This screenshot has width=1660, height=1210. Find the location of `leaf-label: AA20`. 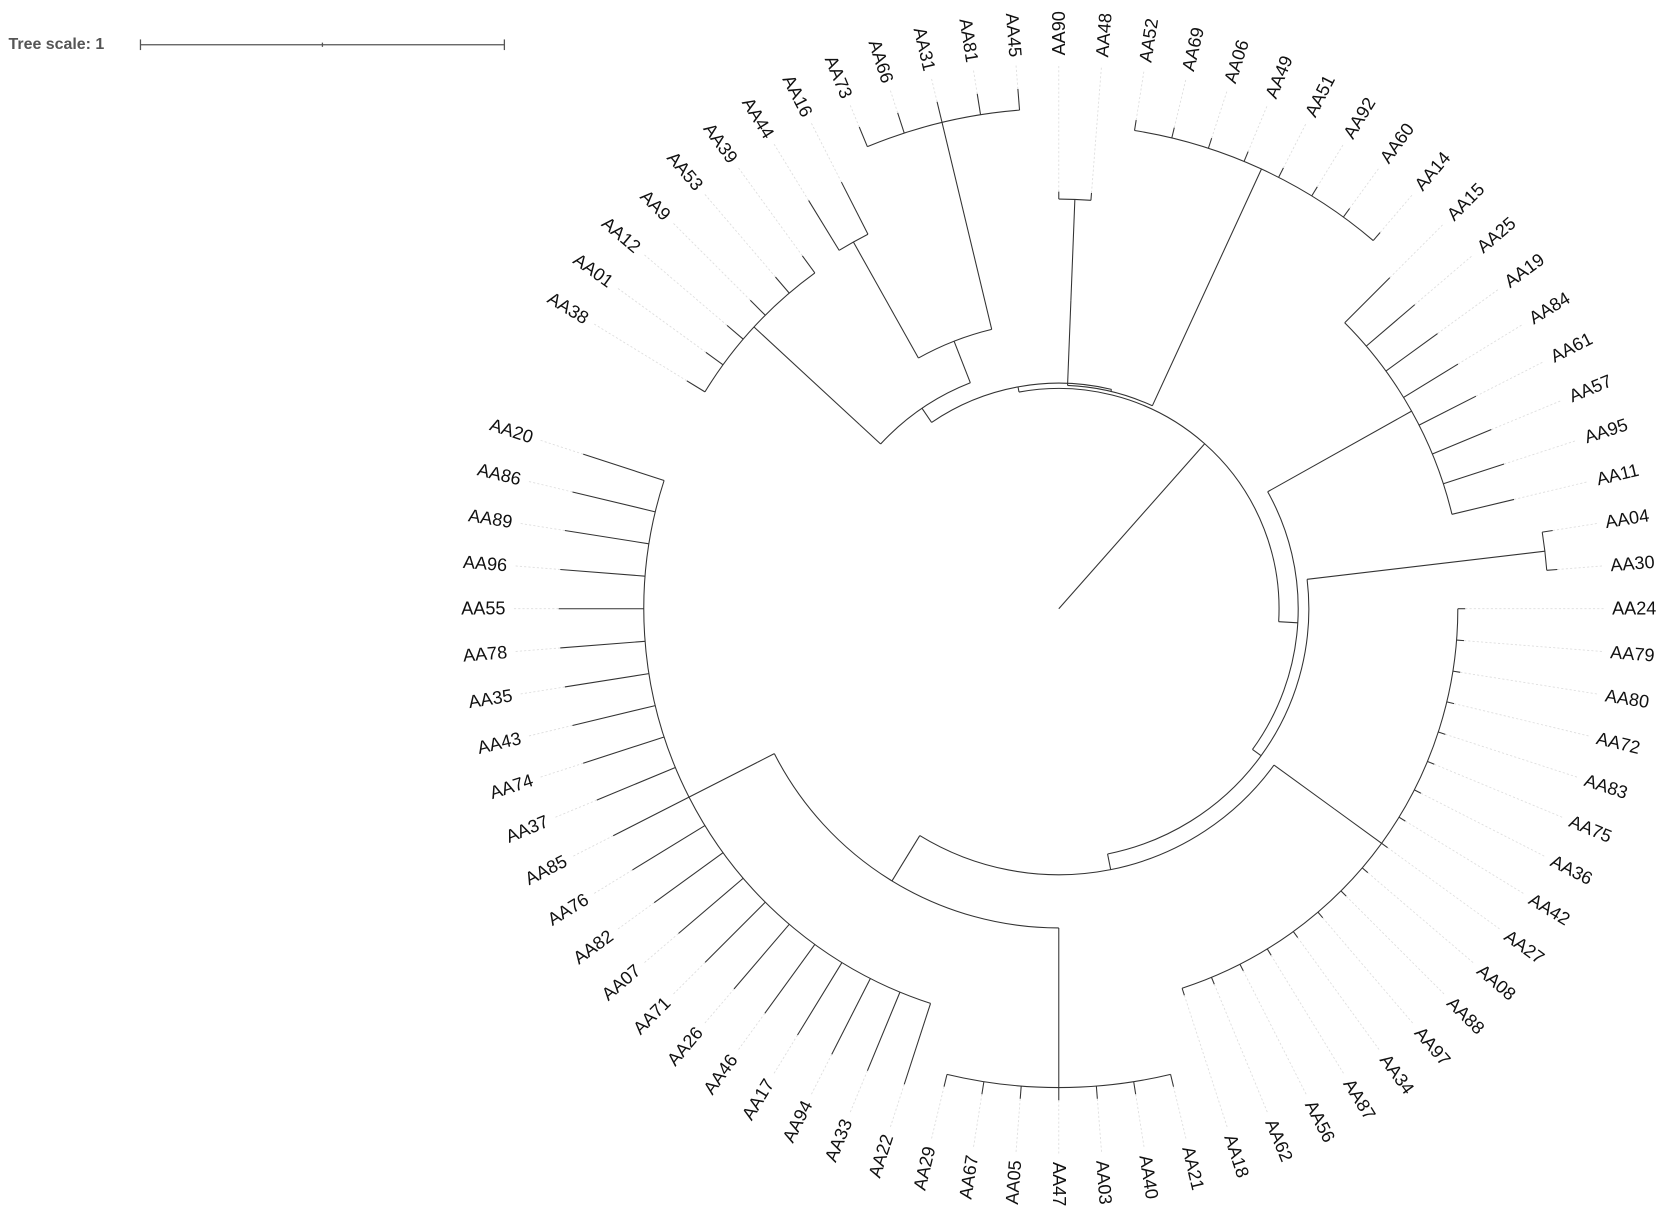

leaf-label: AA20 is located at coordinates (511, 431).